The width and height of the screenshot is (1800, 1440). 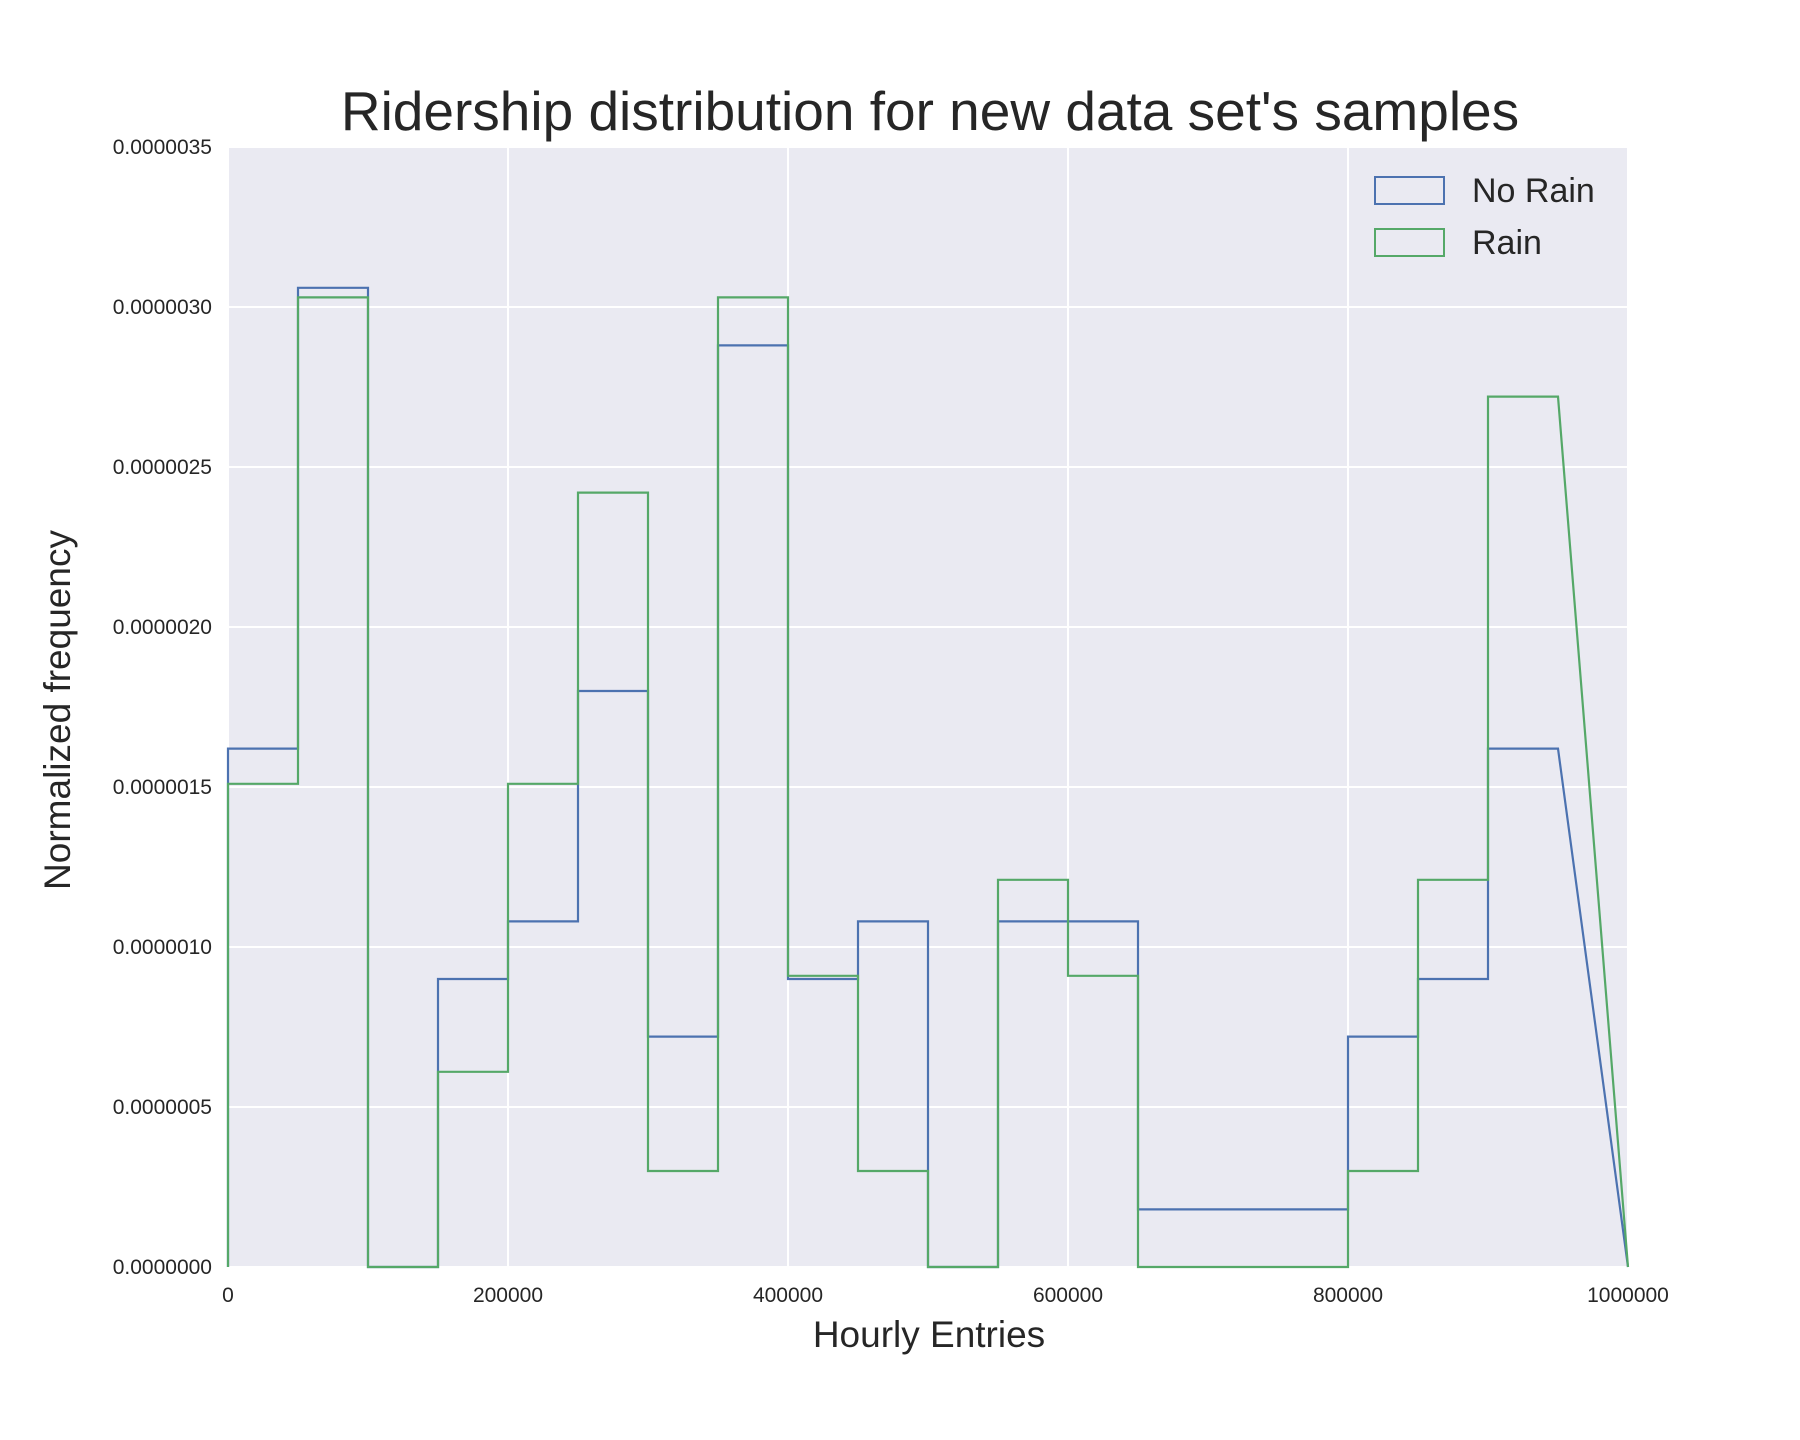 I want to click on y-tick-label: 0.0000005, so click(x=162, y=1107).